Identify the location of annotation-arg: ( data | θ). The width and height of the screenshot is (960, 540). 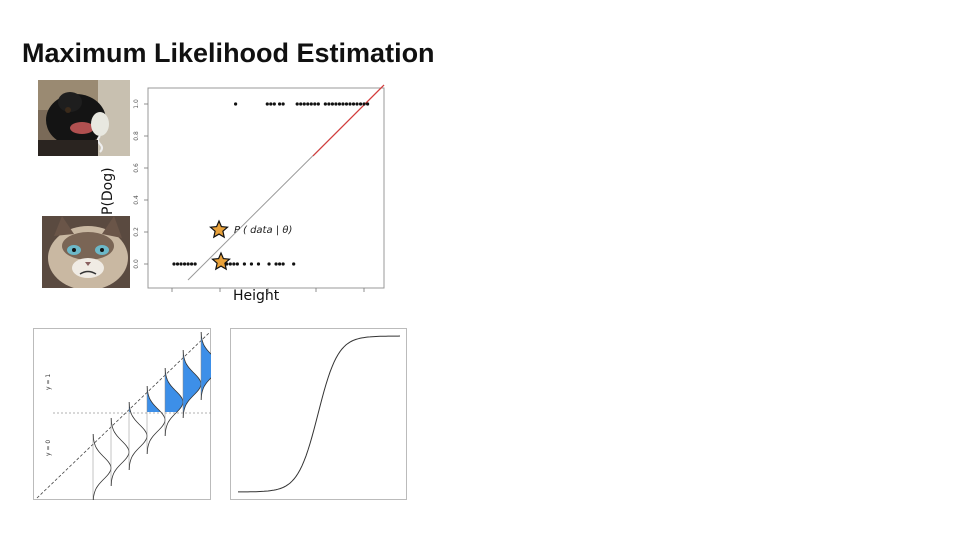
(267, 230).